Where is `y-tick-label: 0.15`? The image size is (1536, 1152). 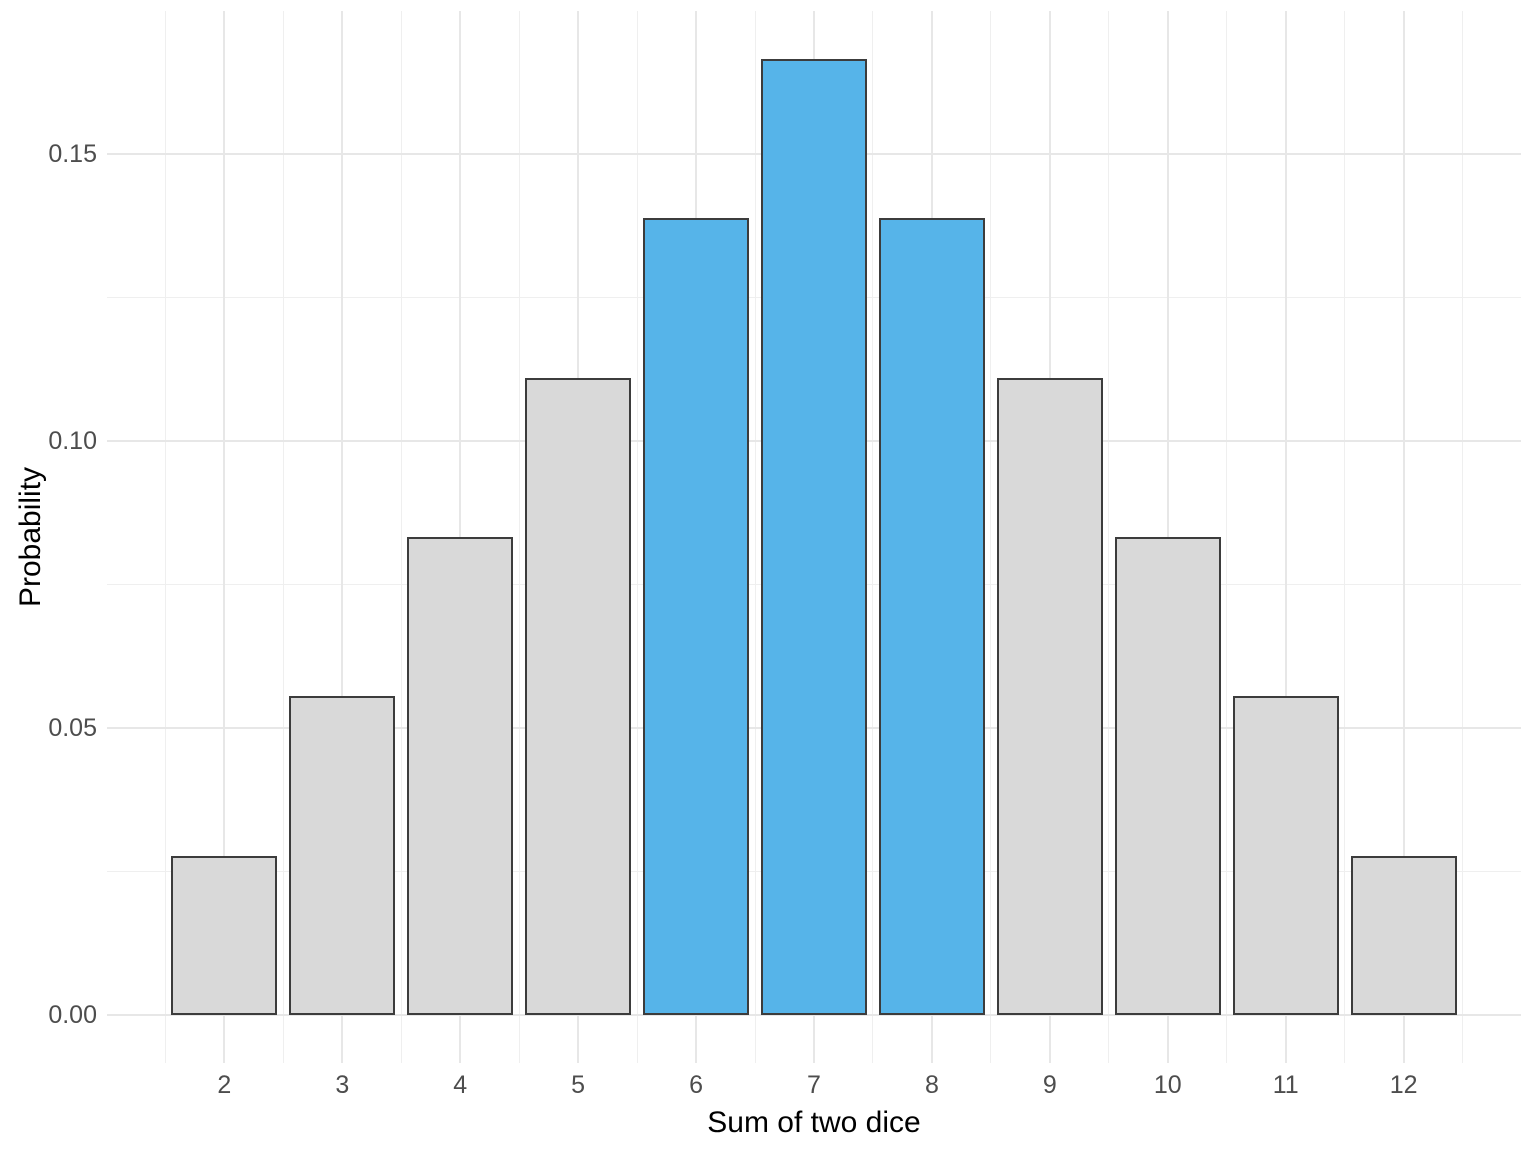 y-tick-label: 0.15 is located at coordinates (72, 154).